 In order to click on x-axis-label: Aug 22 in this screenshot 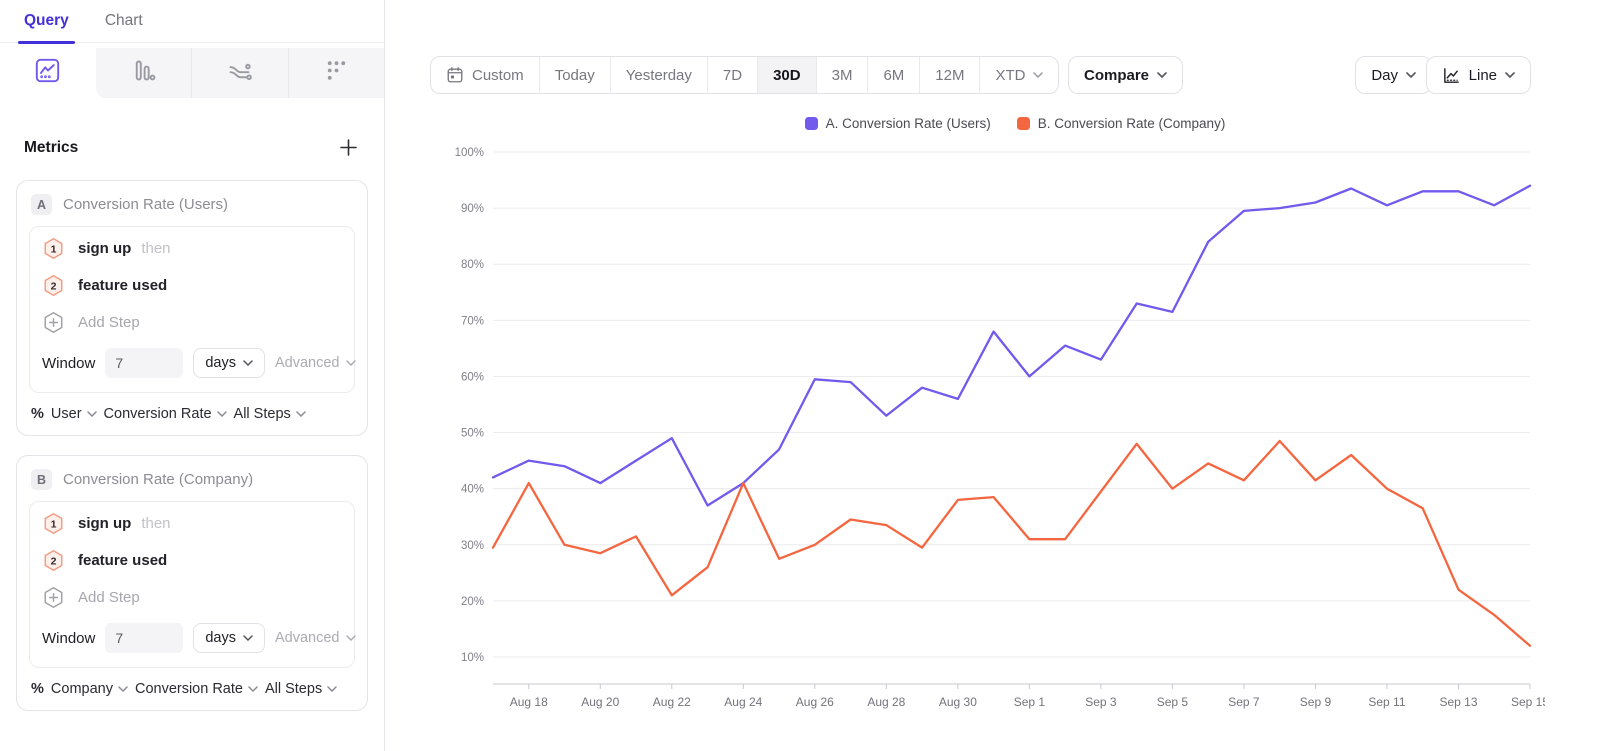, I will do `click(672, 702)`.